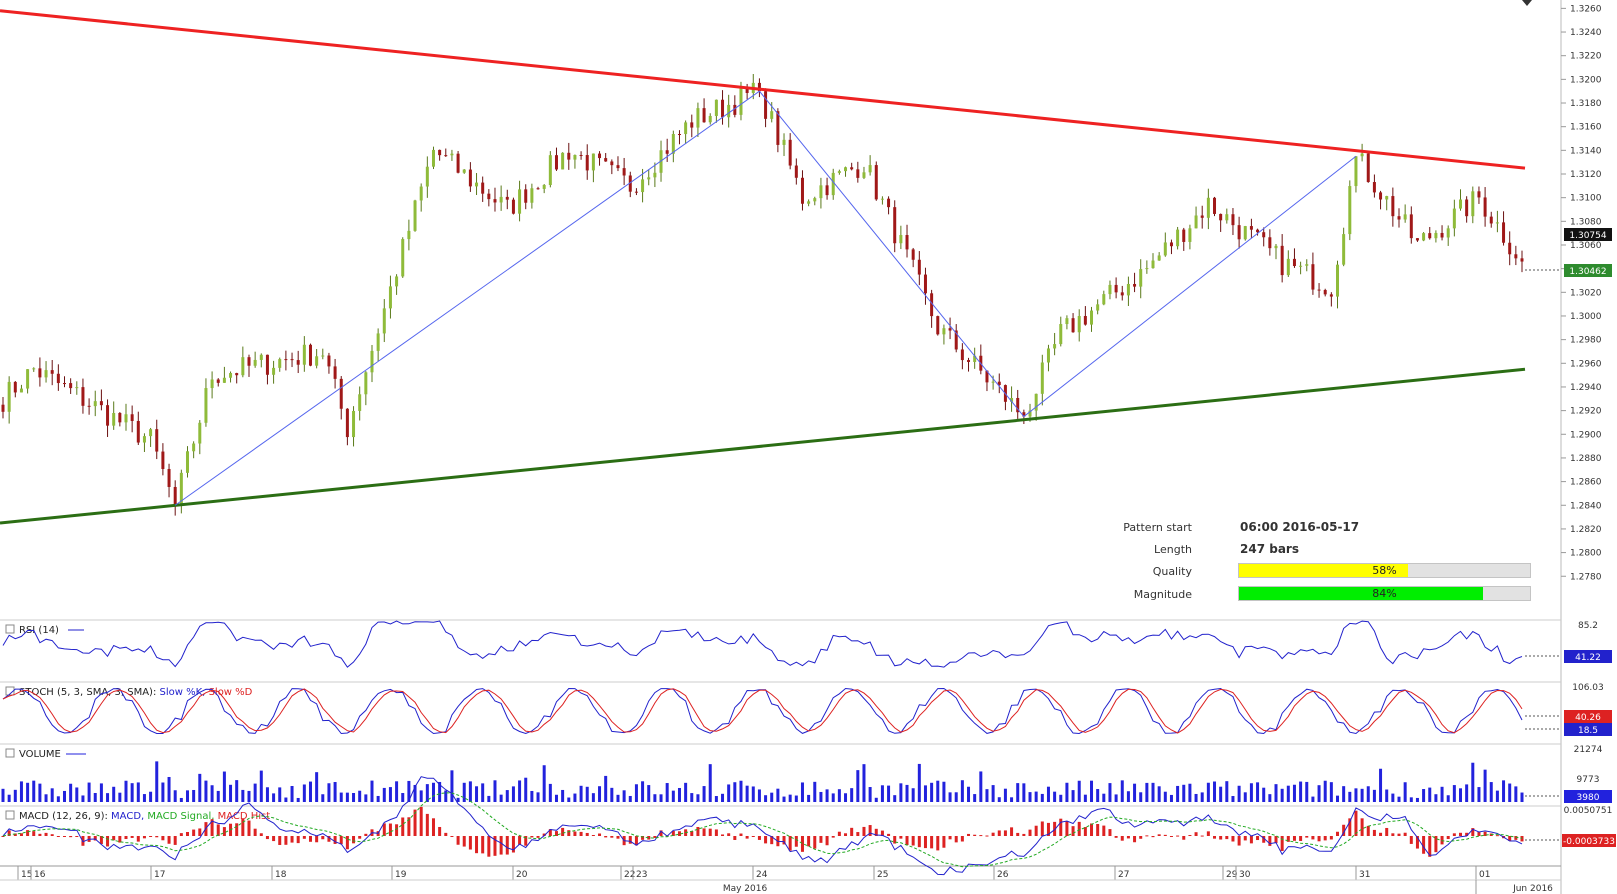  What do you see at coordinates (10, 753) in the screenshot?
I see `volume-toggle-icon` at bounding box center [10, 753].